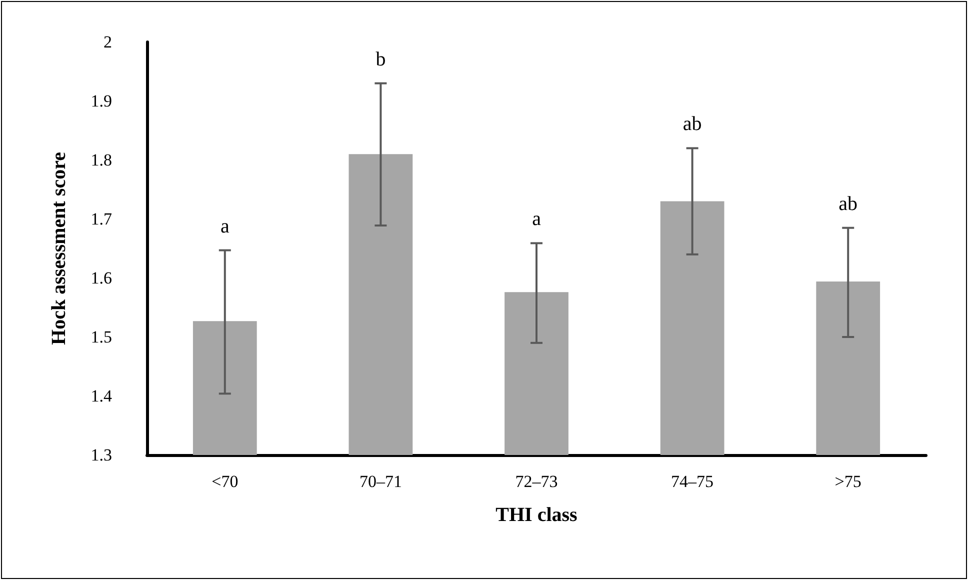  Describe the element at coordinates (101, 219) in the screenshot. I see `y-tick-label: 1.7` at that location.